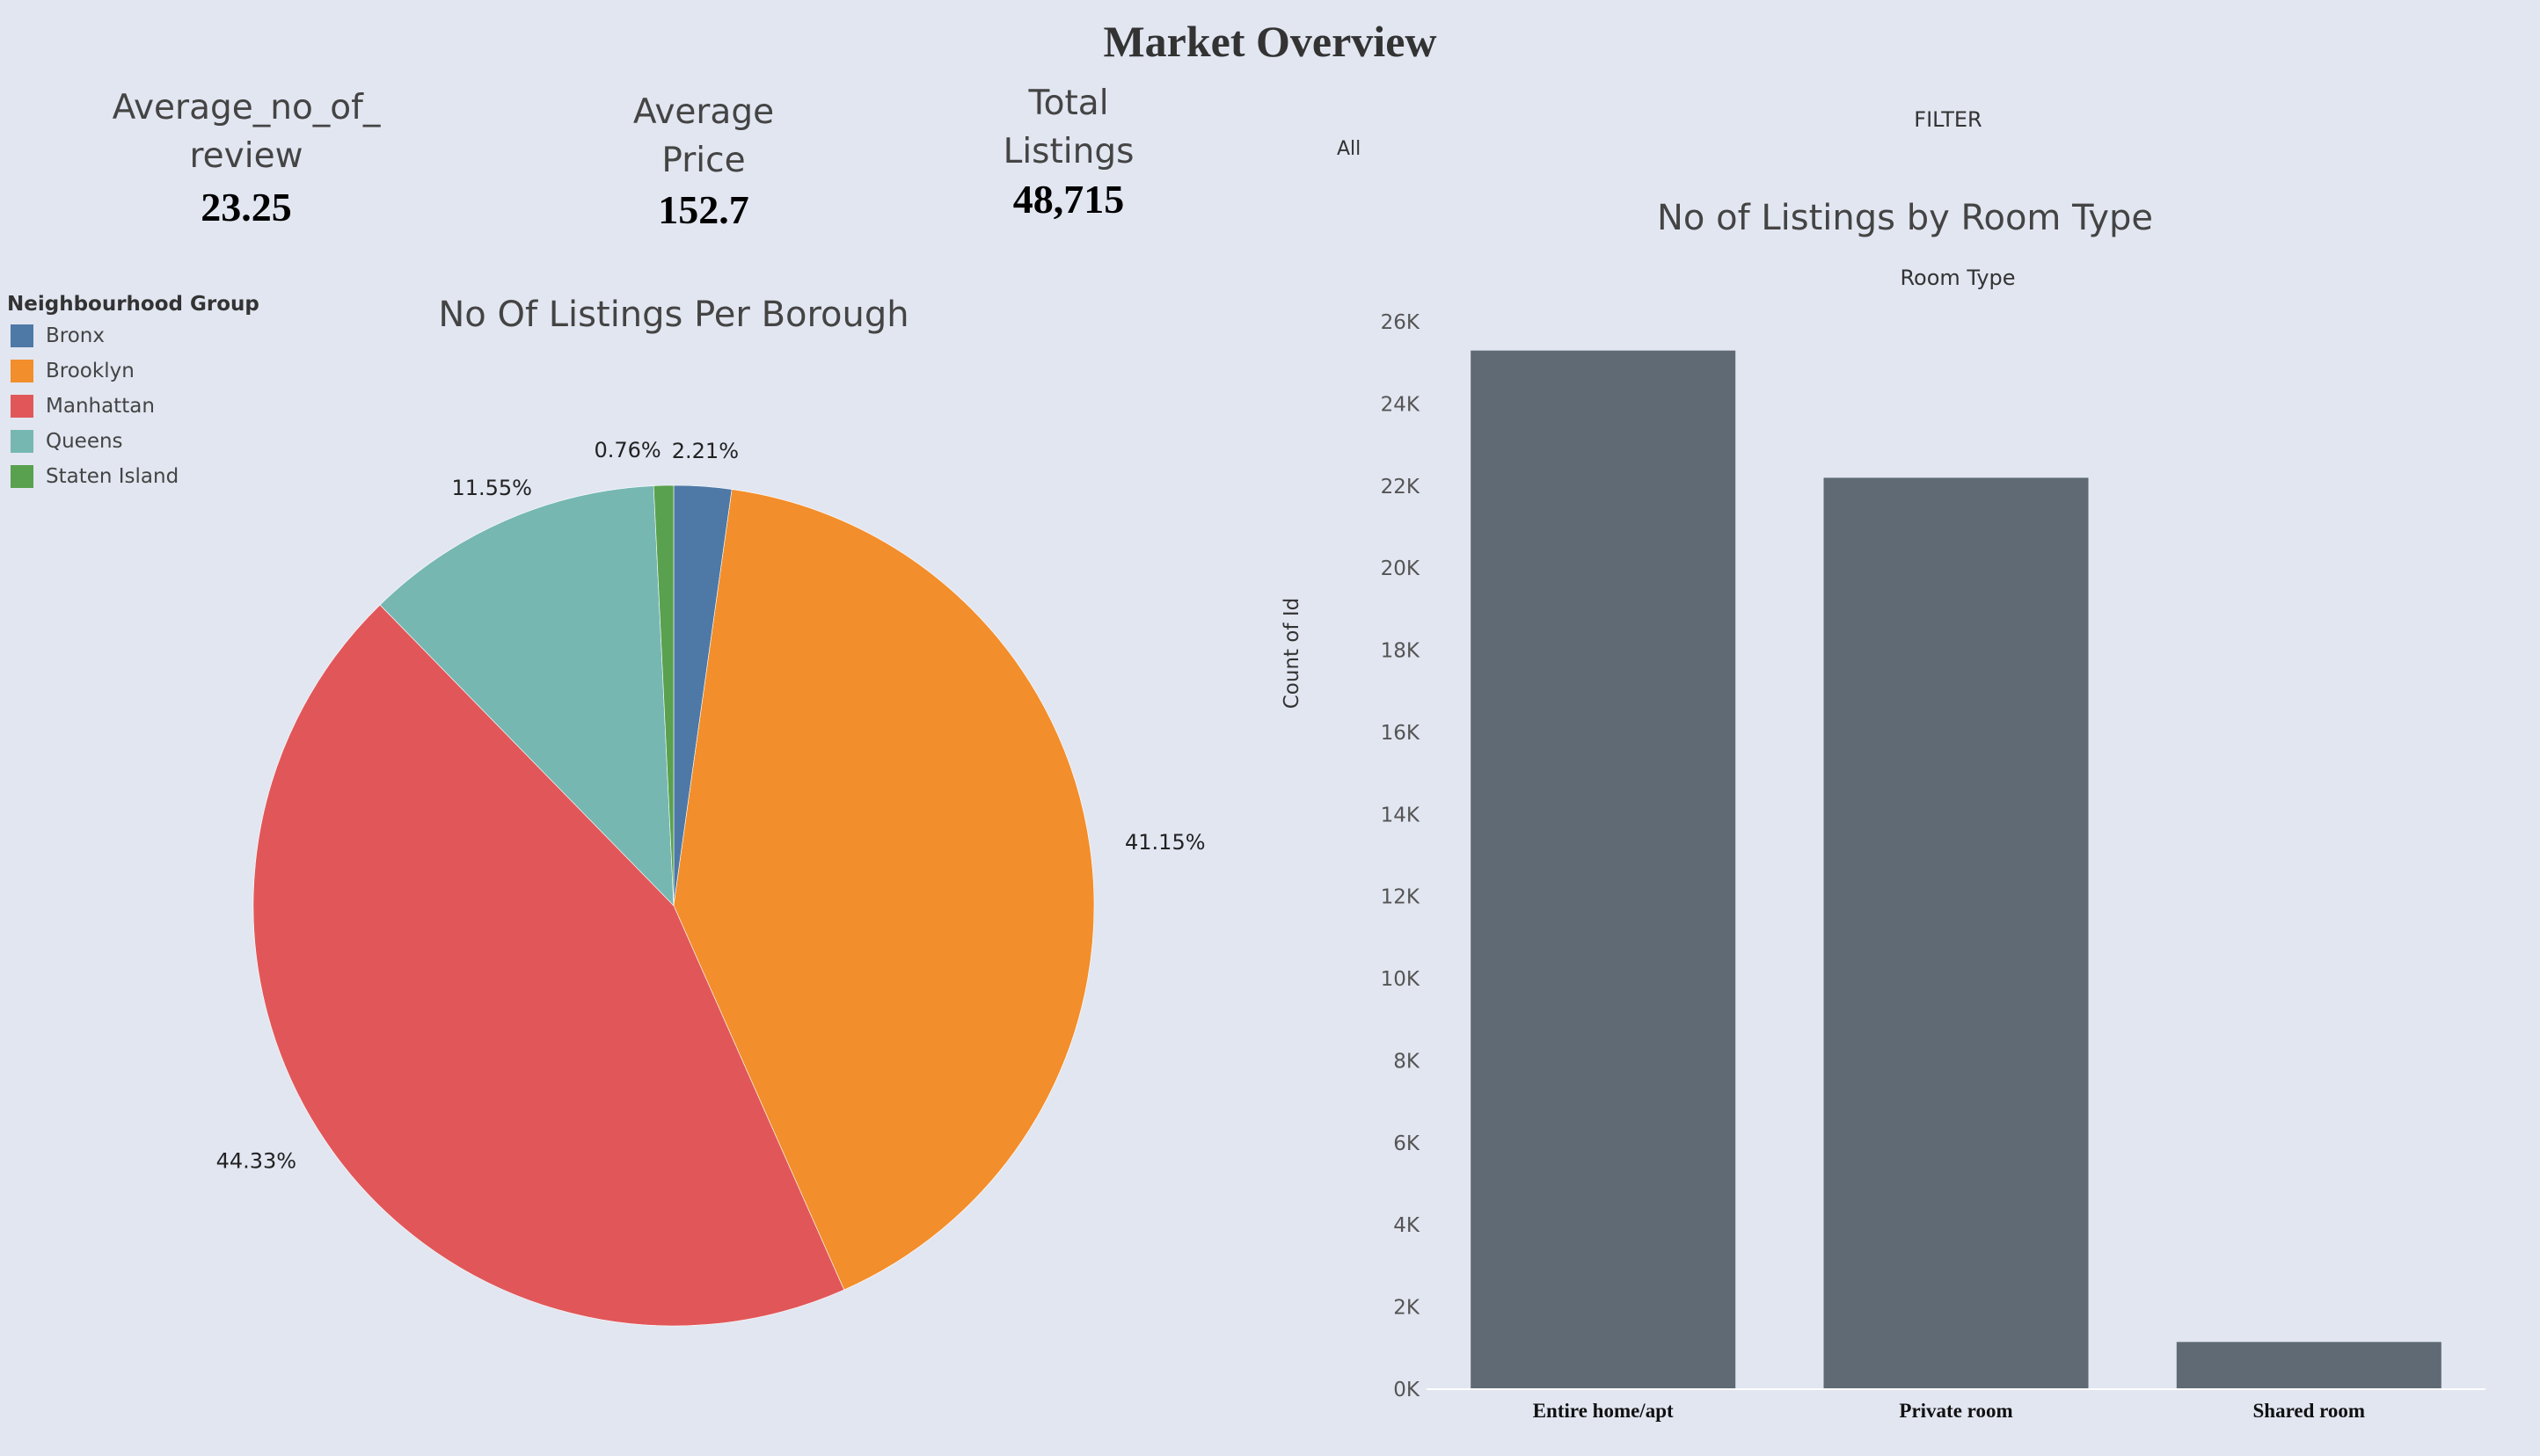  I want to click on legend-swatch-staten-island, so click(22, 476).